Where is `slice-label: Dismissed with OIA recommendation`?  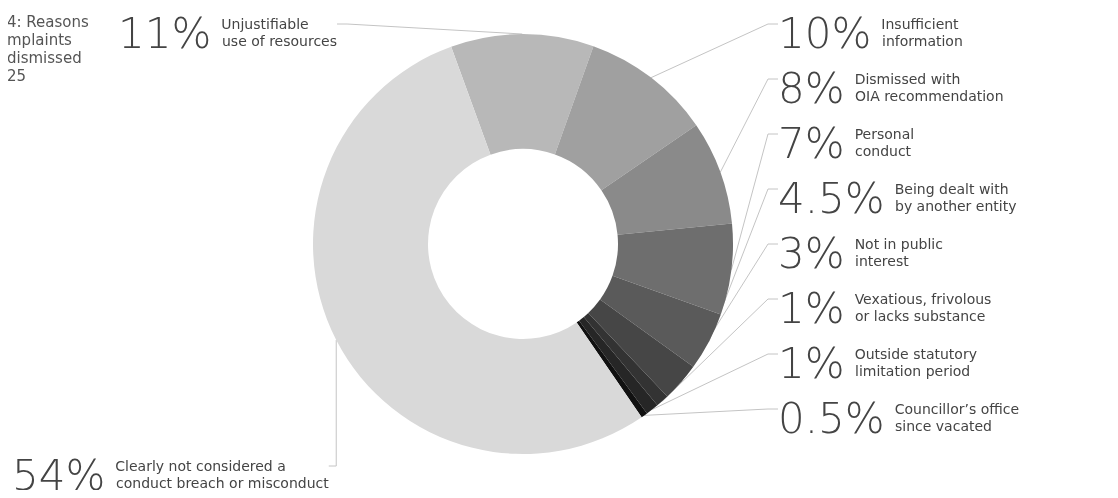 slice-label: Dismissed with OIA recommendation is located at coordinates (929, 87).